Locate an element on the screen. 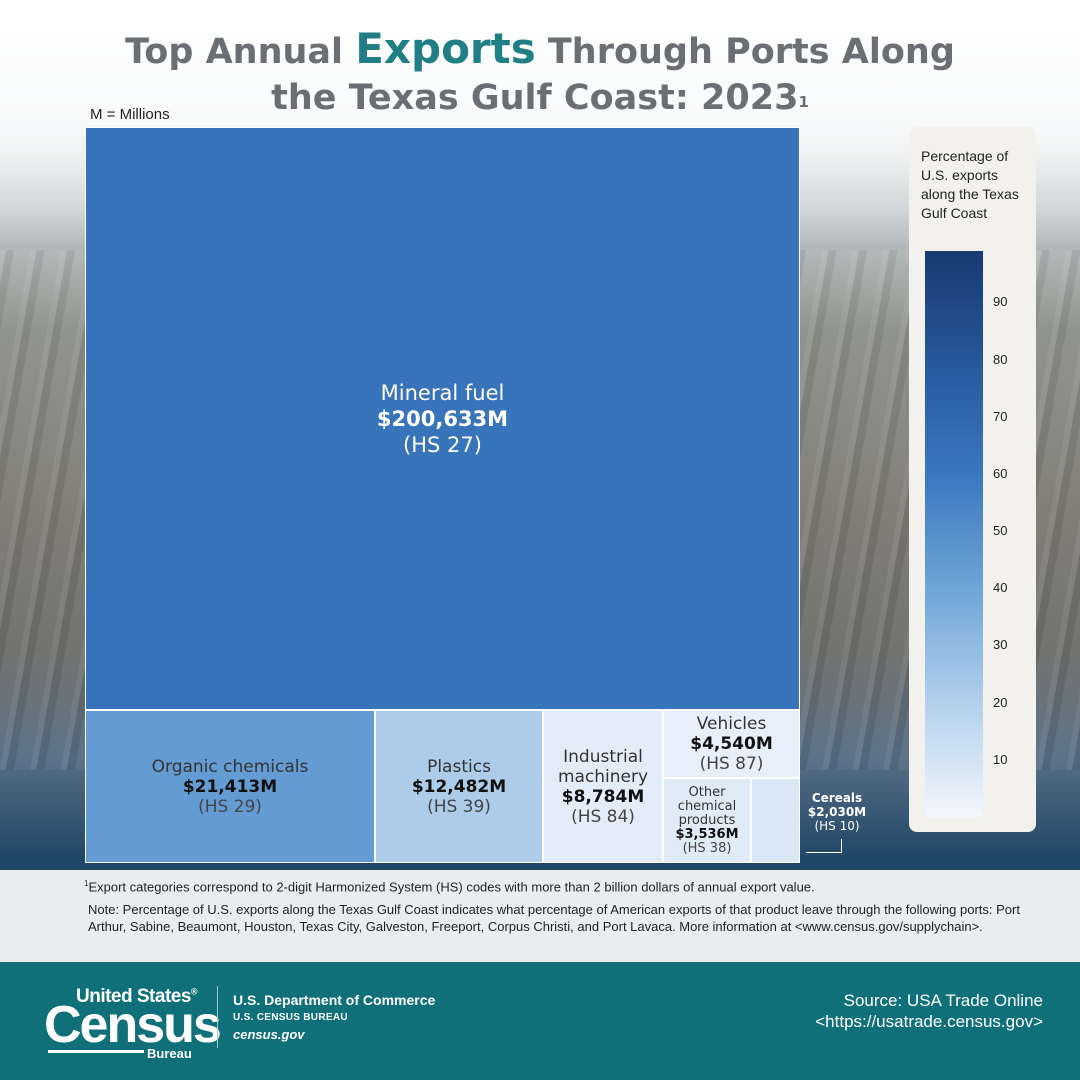  legend-color-scale is located at coordinates (954, 534).